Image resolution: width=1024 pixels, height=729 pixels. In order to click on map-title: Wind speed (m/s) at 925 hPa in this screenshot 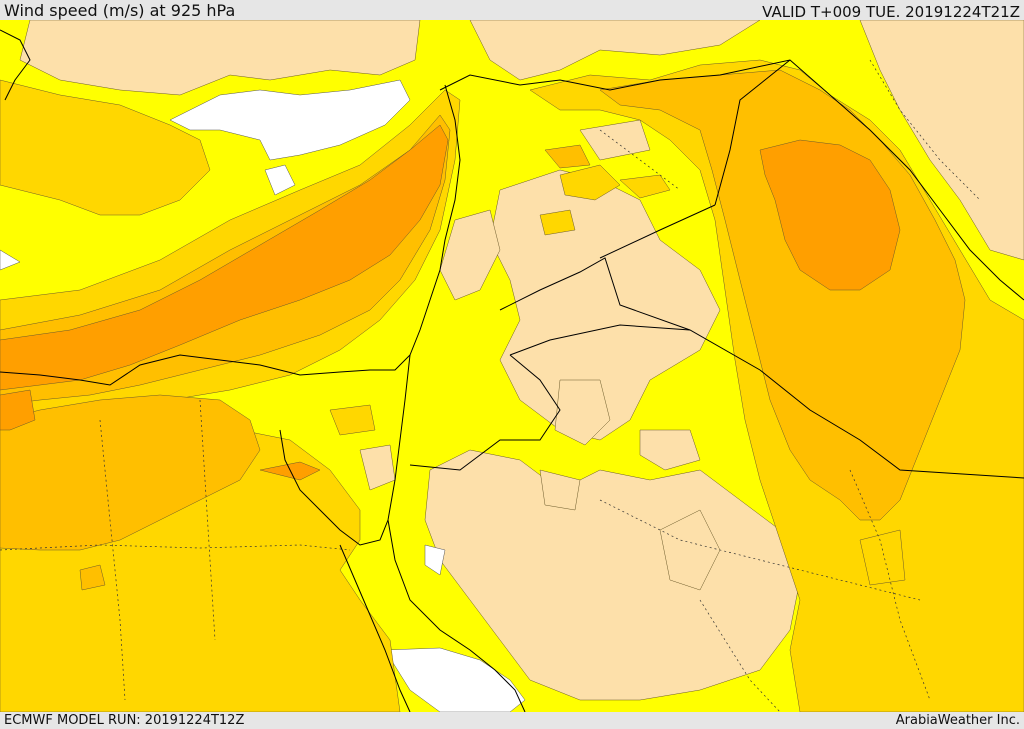, I will do `click(120, 10)`.